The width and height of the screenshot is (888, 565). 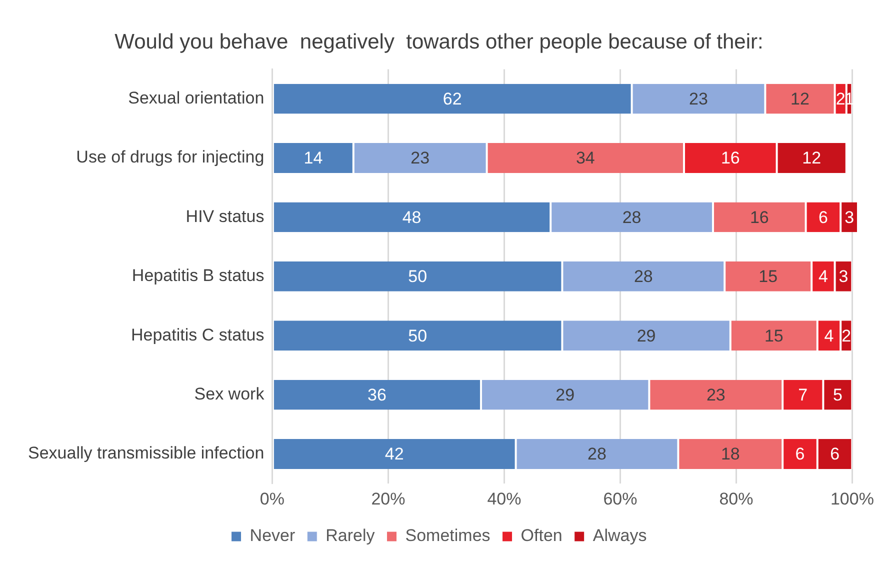 What do you see at coordinates (619, 536) in the screenshot?
I see `legend-label: Always` at bounding box center [619, 536].